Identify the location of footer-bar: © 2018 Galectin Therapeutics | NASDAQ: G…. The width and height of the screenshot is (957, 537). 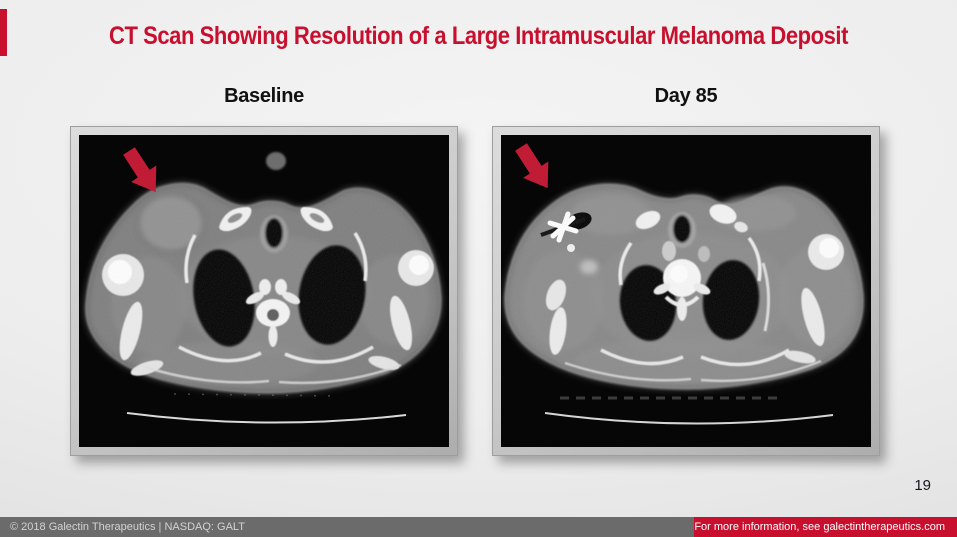
(478, 527).